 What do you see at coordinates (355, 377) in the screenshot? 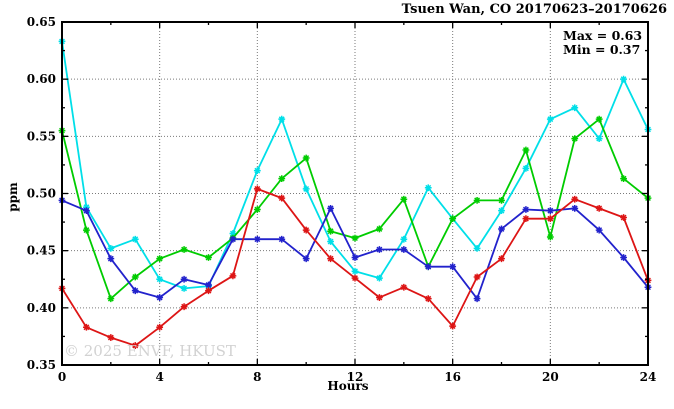
I see `x-tick-label: 12` at bounding box center [355, 377].